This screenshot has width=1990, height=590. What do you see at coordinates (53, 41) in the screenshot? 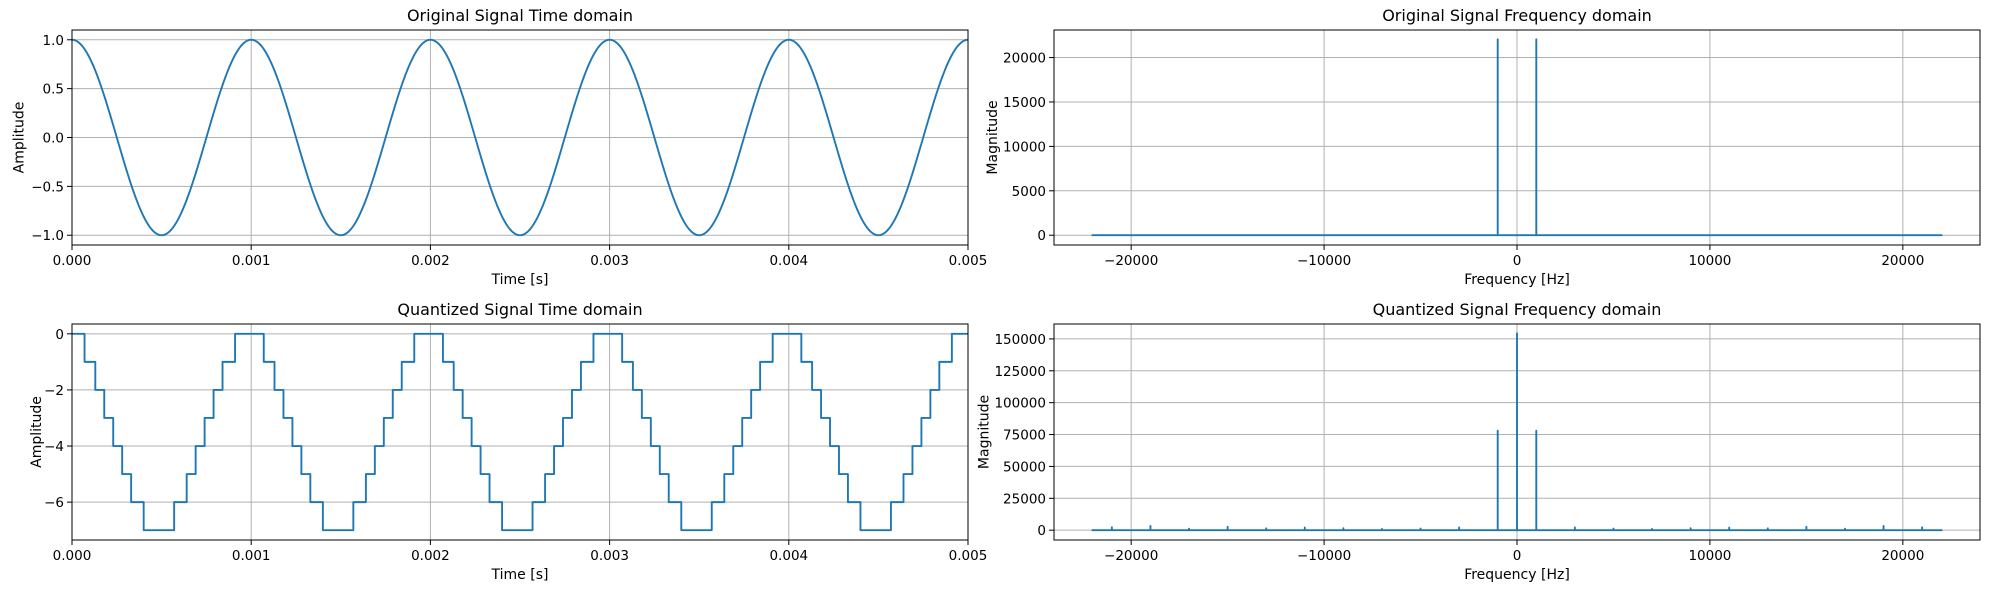
I see `y-tick-label: 1.0` at bounding box center [53, 41].